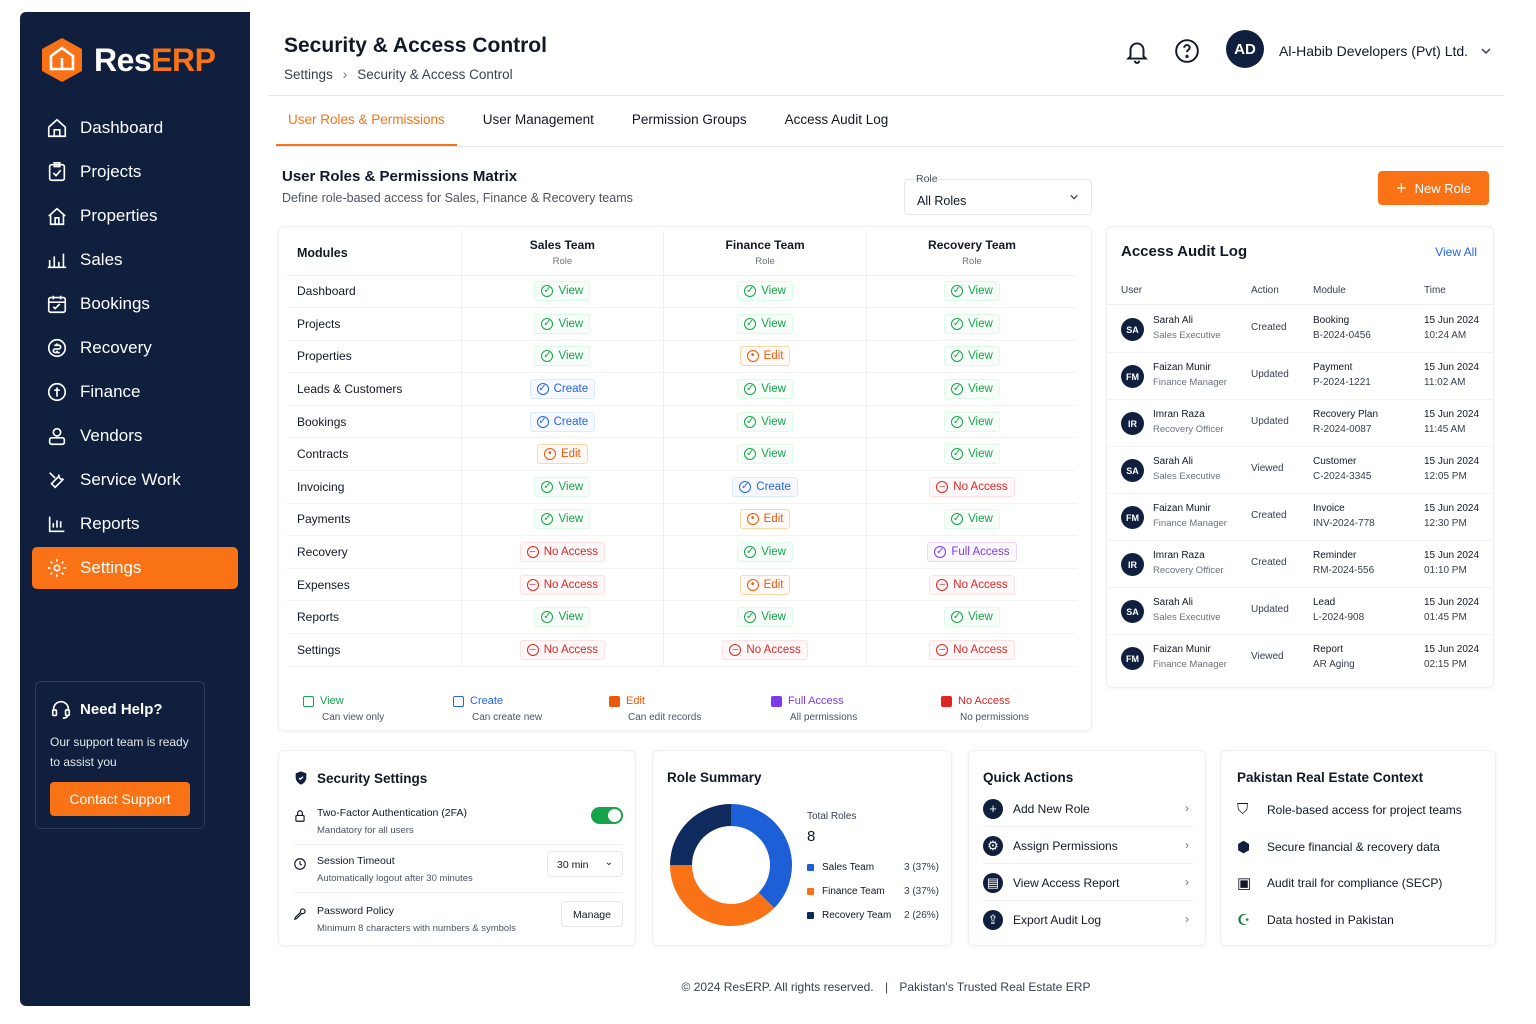  I want to click on tab-user-roles-permissions: User Roles & Permissions, so click(366, 129).